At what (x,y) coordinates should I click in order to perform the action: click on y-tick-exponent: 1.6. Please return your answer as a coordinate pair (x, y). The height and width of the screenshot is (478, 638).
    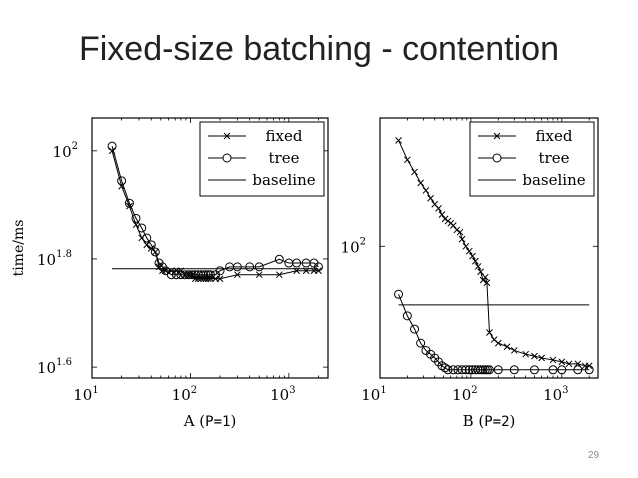
    Looking at the image, I should click on (64, 362).